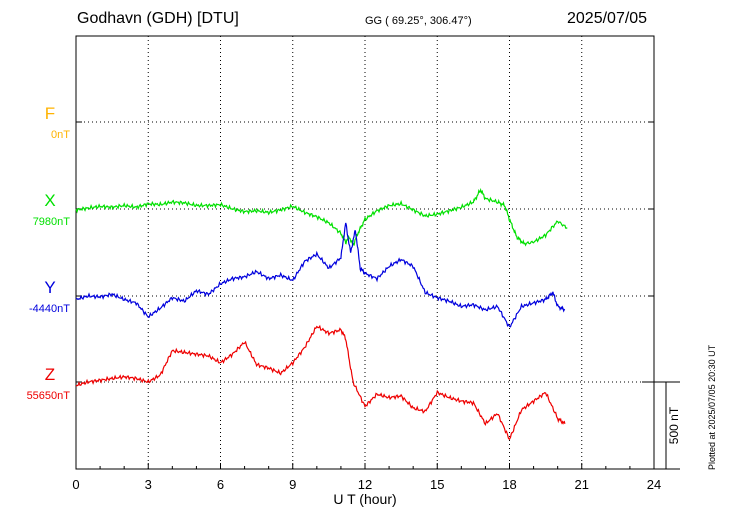 The height and width of the screenshot is (520, 730). What do you see at coordinates (712, 407) in the screenshot?
I see `plotted-timestamp: Plotted at 2025/07/05 20:30 UT` at bounding box center [712, 407].